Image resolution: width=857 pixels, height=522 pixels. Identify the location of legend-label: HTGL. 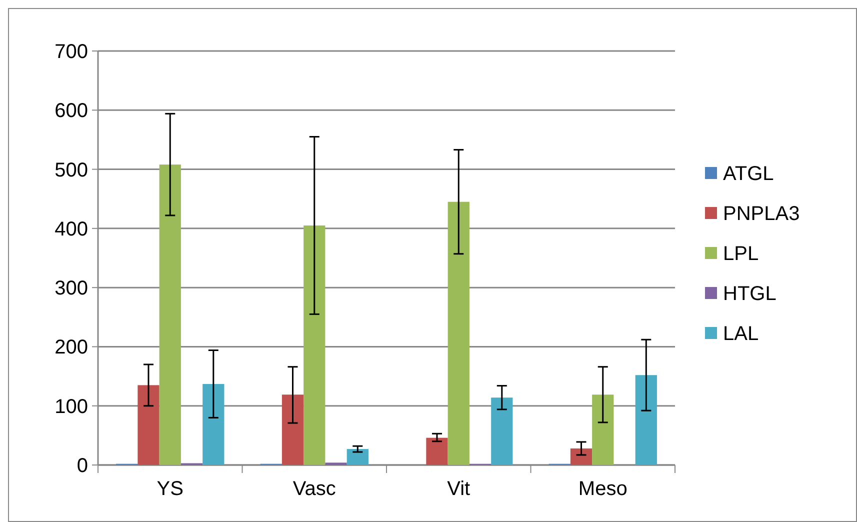
(749, 294).